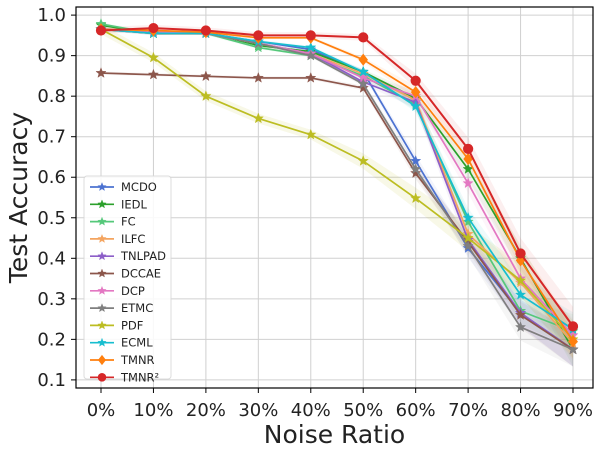  Describe the element at coordinates (363, 410) in the screenshot. I see `x-tick-label-50: 50%` at that location.